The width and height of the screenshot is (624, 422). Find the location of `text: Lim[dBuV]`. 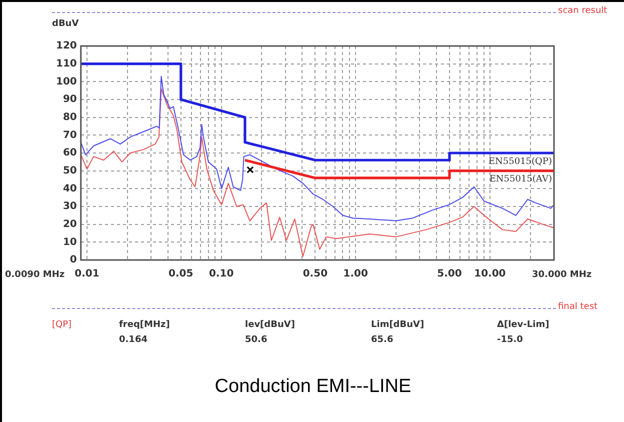

text: Lim[dBuV] is located at coordinates (397, 325).